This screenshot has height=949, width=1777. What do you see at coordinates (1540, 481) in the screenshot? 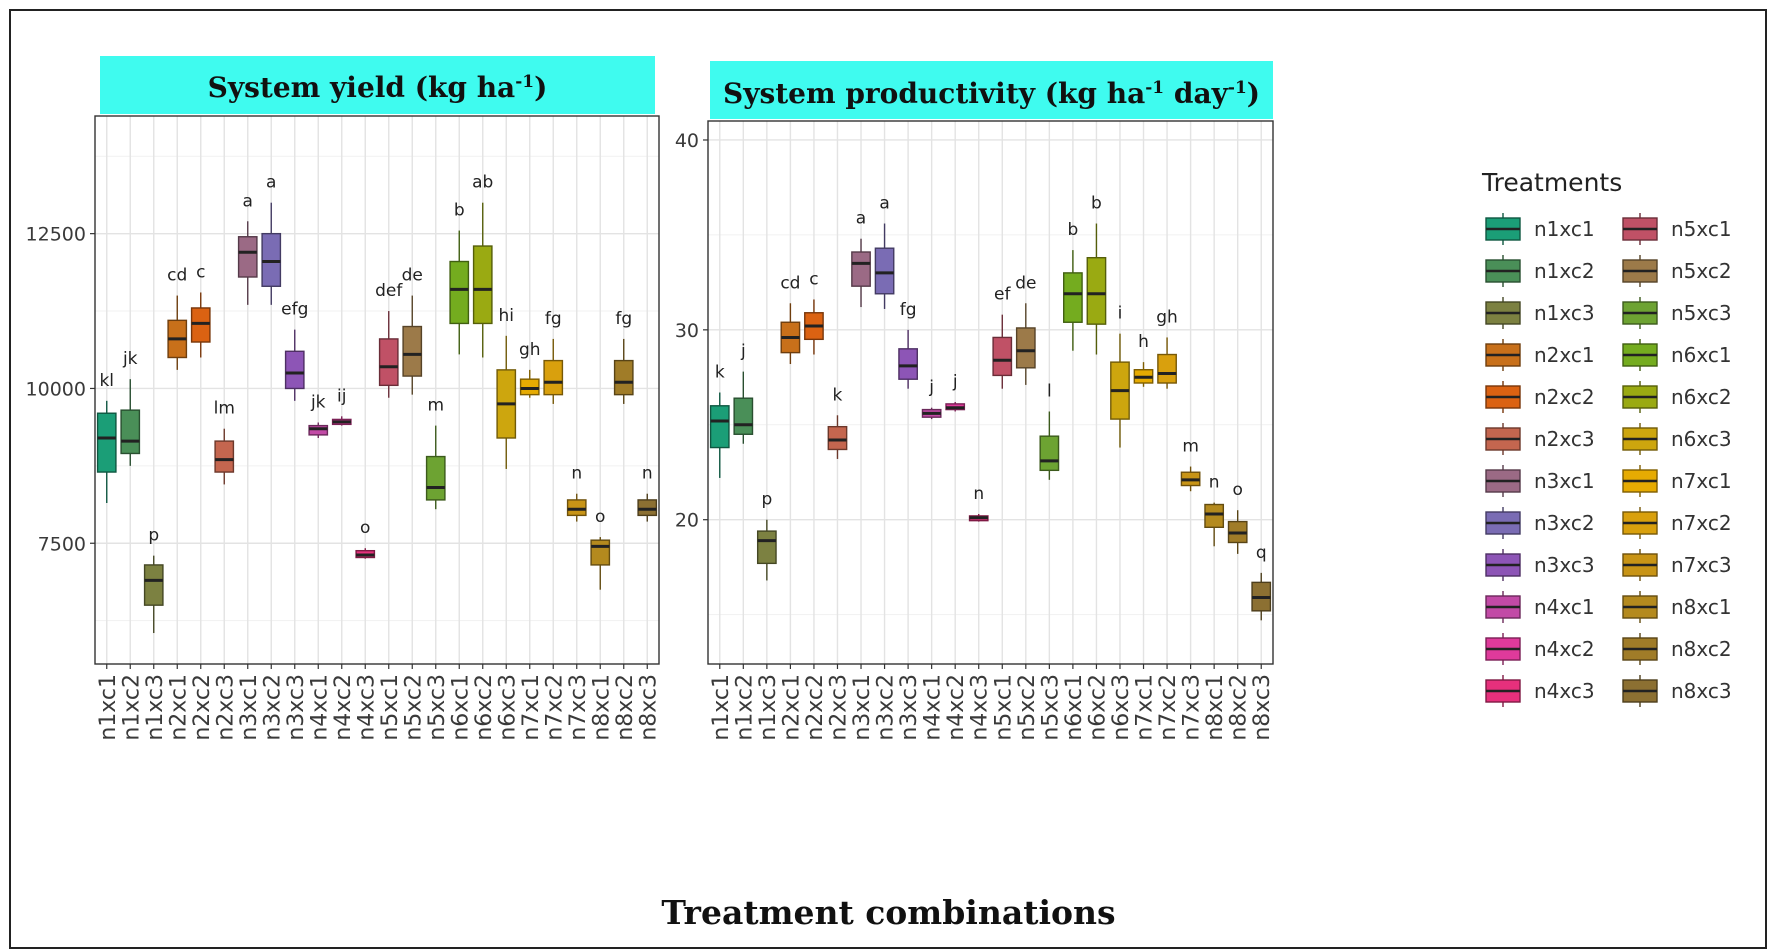
I see `legend-item-n3xc1: n3xc1` at bounding box center [1540, 481].